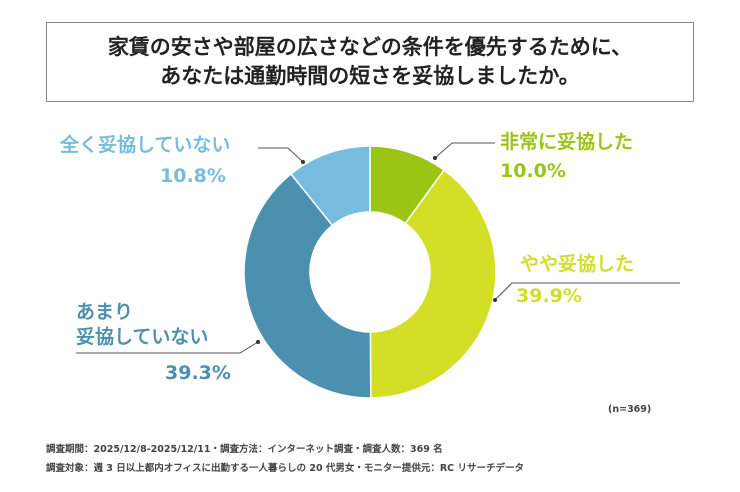 The width and height of the screenshot is (740, 492). I want to click on value-label: 39.9%, so click(549, 296).